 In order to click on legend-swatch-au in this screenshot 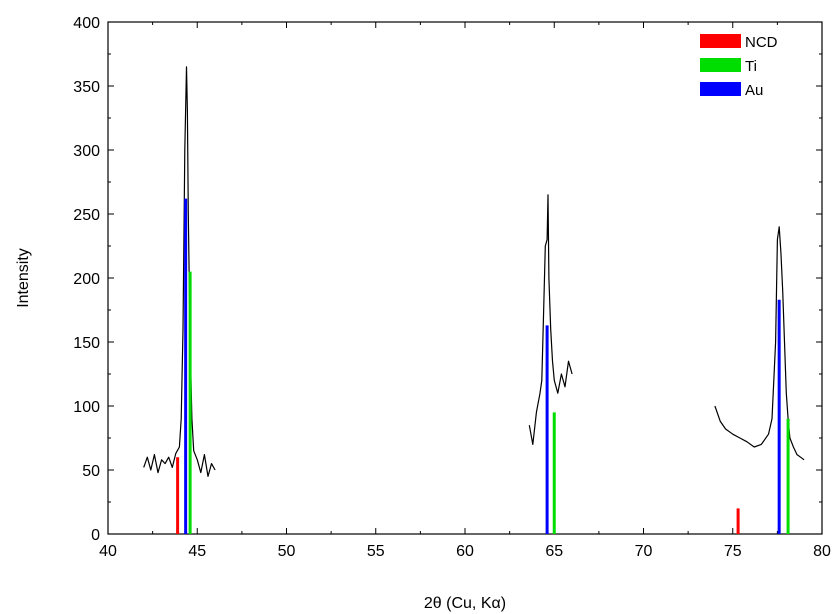, I will do `click(720, 89)`.